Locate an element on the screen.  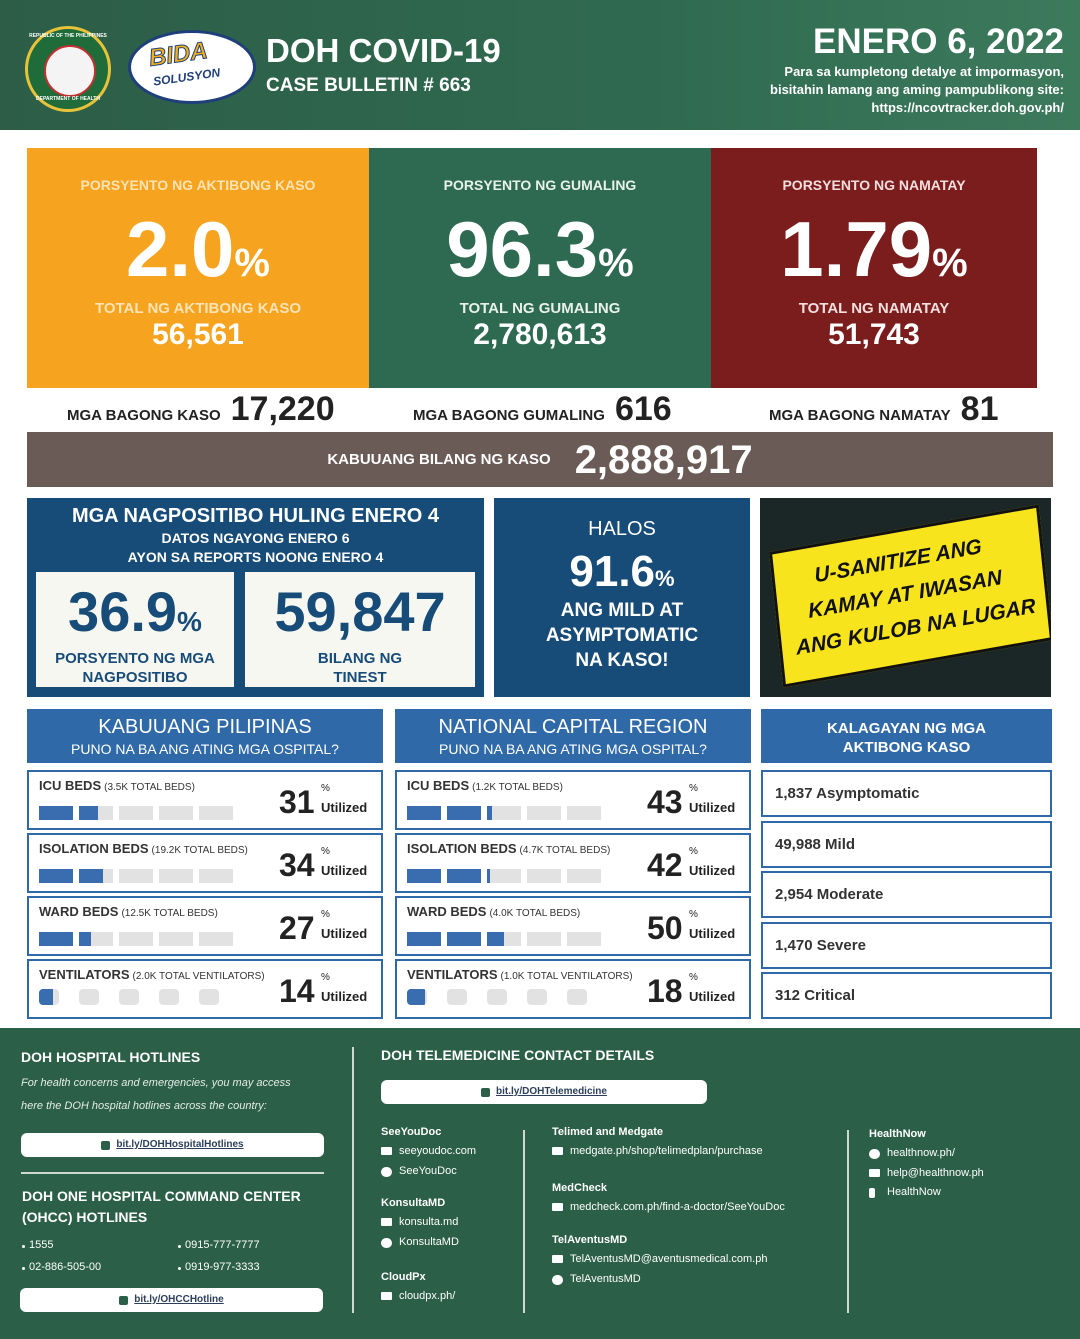
hospital-title: NATIONAL CAPITAL REGION is located at coordinates (573, 727).